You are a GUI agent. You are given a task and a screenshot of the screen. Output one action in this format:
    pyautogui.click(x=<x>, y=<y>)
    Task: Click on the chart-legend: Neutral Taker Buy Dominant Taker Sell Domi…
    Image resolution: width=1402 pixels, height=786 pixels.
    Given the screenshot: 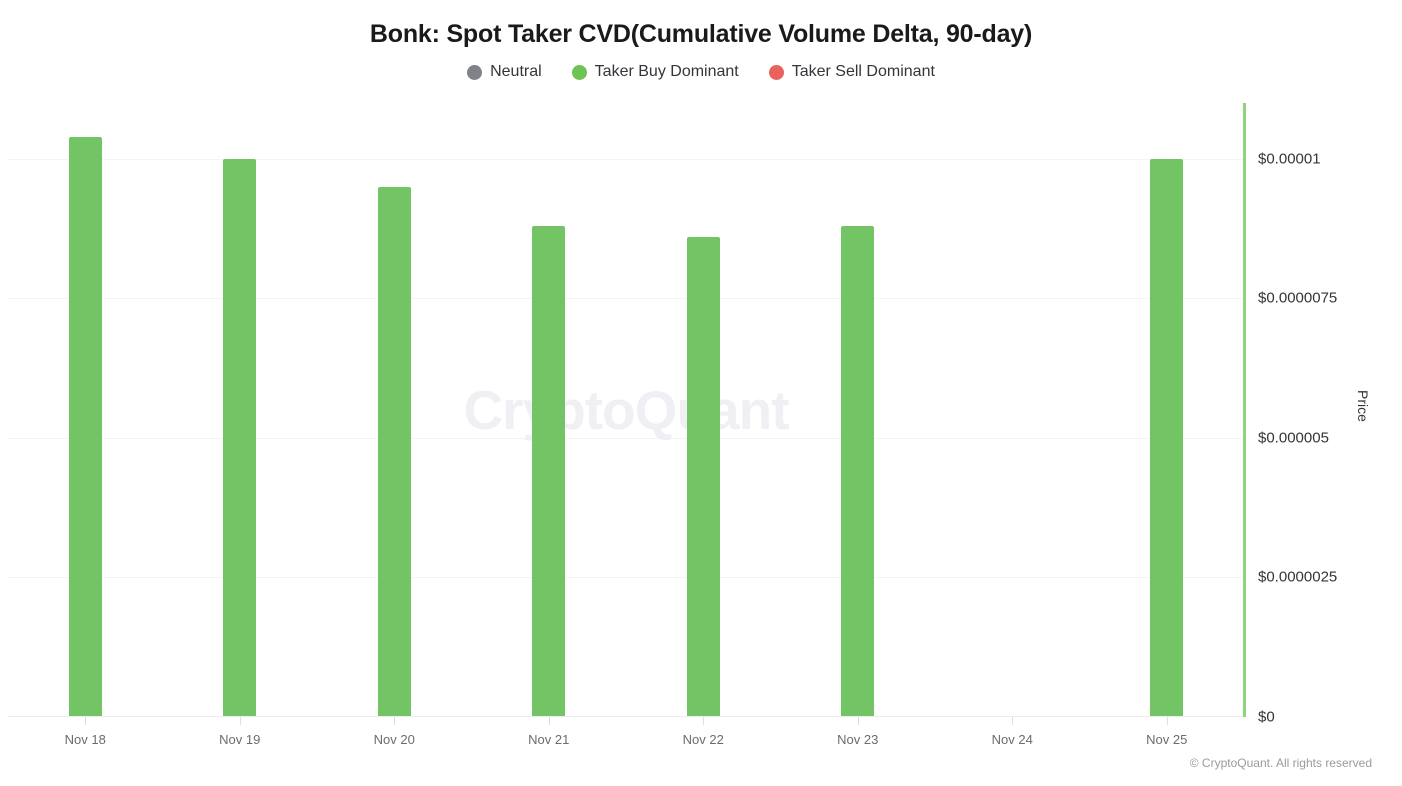 What is the action you would take?
    pyautogui.click(x=701, y=72)
    